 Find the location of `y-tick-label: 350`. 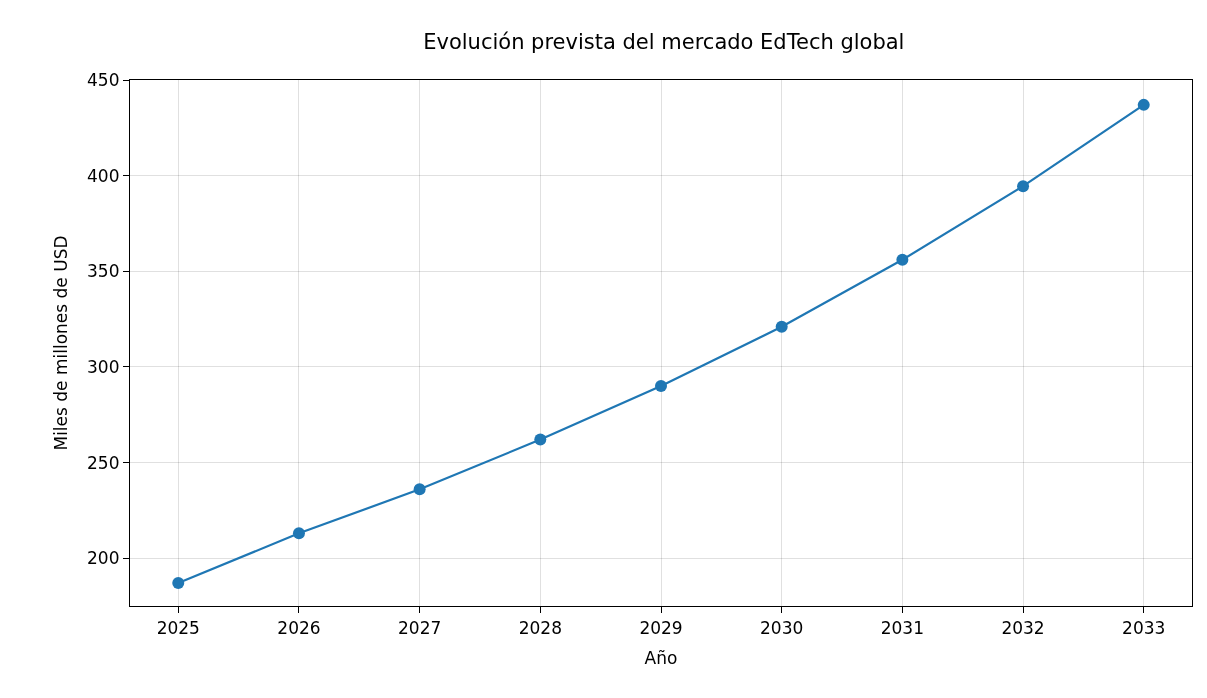

y-tick-label: 350 is located at coordinates (103, 271).